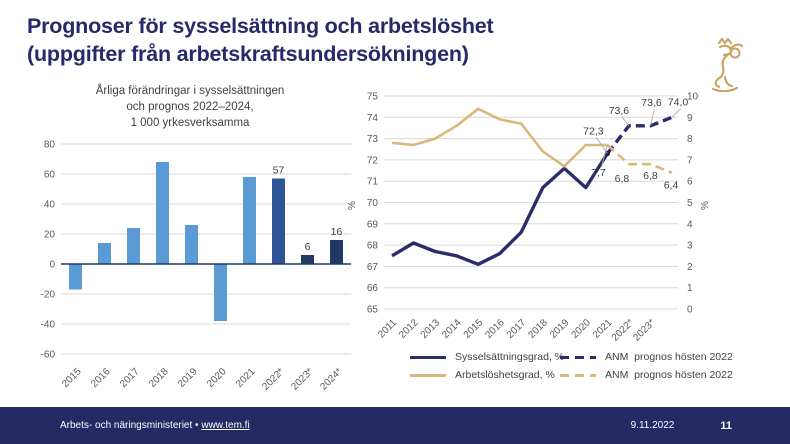  I want to click on left-tick-label: 68, so click(373, 246).